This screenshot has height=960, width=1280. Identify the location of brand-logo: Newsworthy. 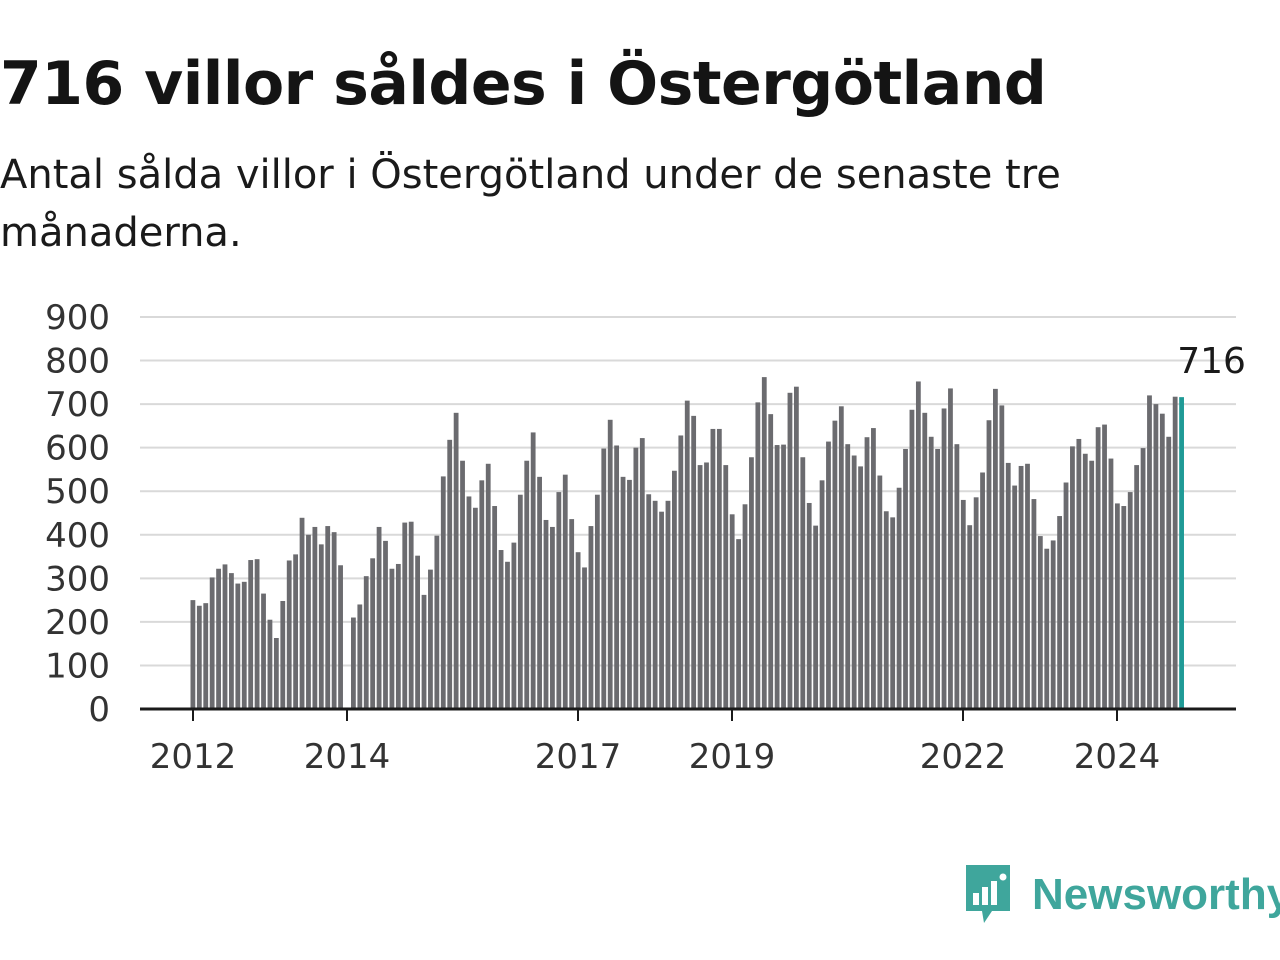
(1121, 895).